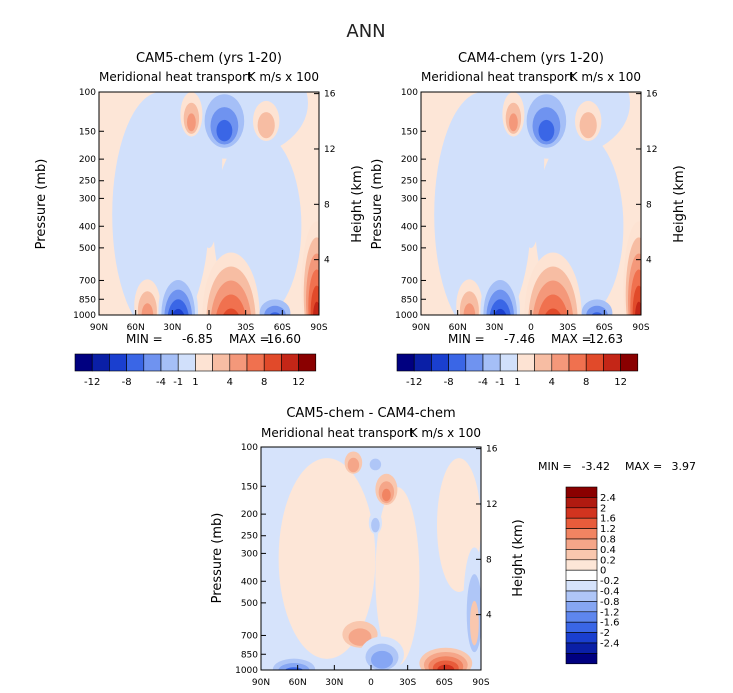 This screenshot has width=733, height=693. What do you see at coordinates (406, 316) in the screenshot?
I see `y-tick-label: 1000` at bounding box center [406, 316].